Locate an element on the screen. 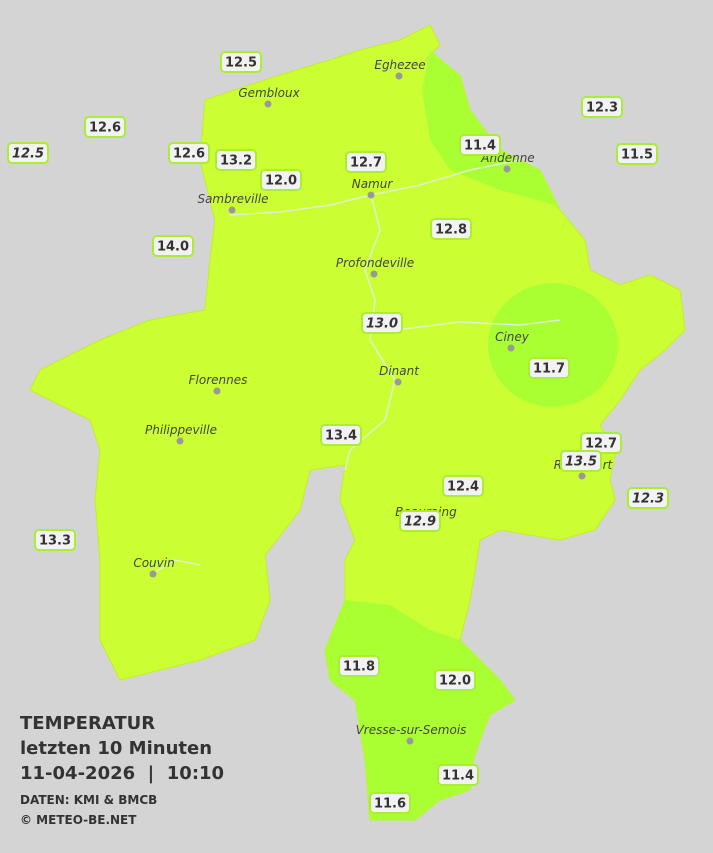 This screenshot has height=853, width=713. station-value: 13.5 is located at coordinates (581, 462).